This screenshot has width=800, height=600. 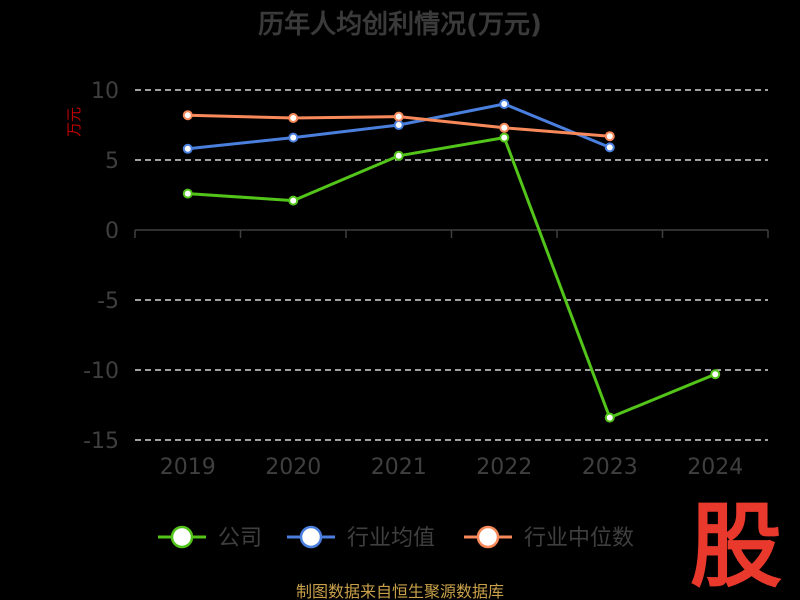 I want to click on legend-item-1: 公司, so click(x=210, y=538).